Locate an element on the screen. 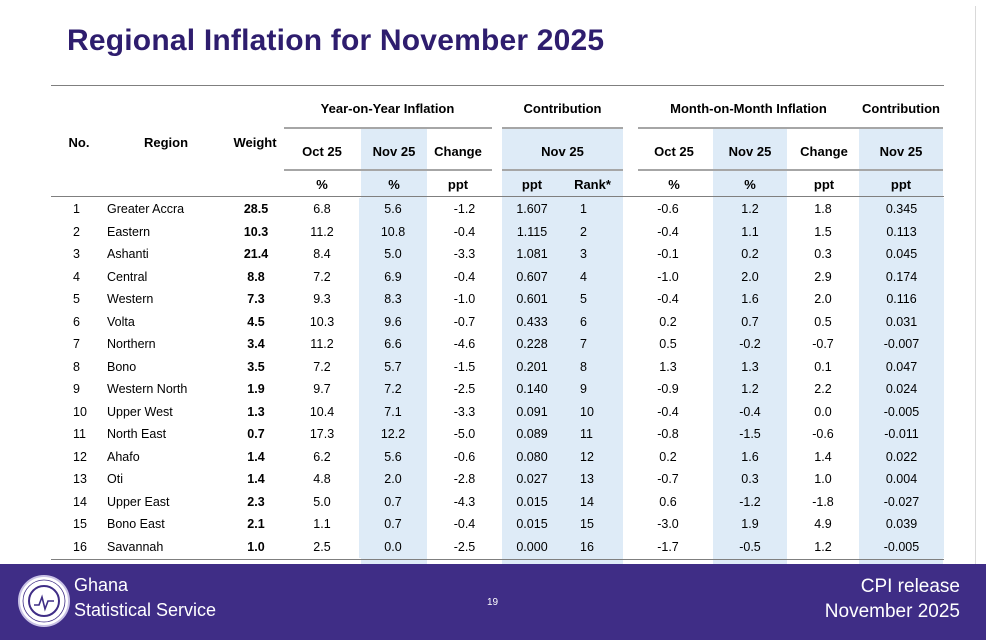 The width and height of the screenshot is (986, 640). cell-mom-nov: -1.2 is located at coordinates (750, 501).